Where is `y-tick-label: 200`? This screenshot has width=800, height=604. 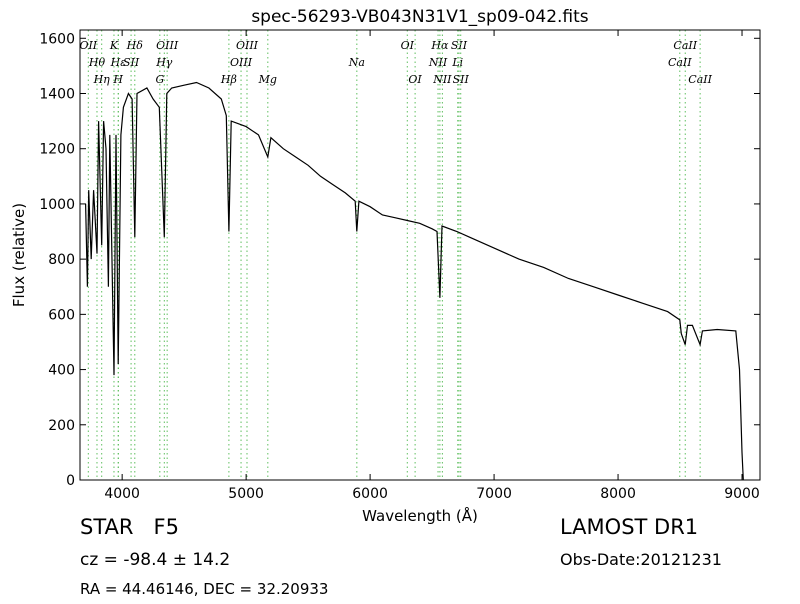
y-tick-label: 200 is located at coordinates (61, 426).